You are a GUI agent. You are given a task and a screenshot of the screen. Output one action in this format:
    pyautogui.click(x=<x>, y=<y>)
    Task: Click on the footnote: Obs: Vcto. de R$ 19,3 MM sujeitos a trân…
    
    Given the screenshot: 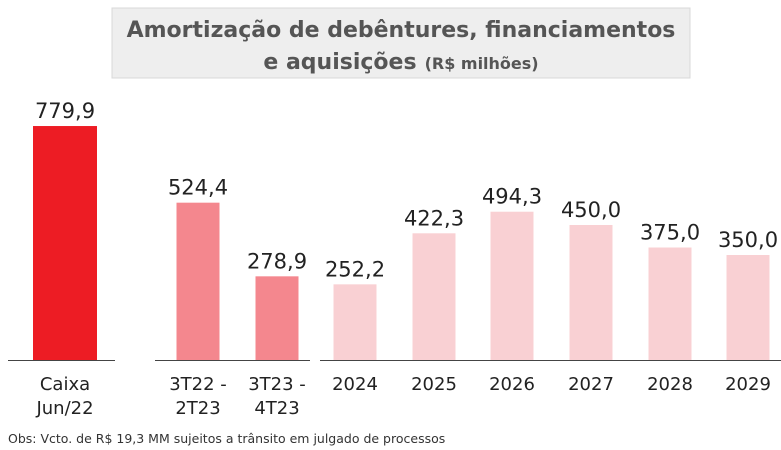 What is the action you would take?
    pyautogui.click(x=226, y=438)
    